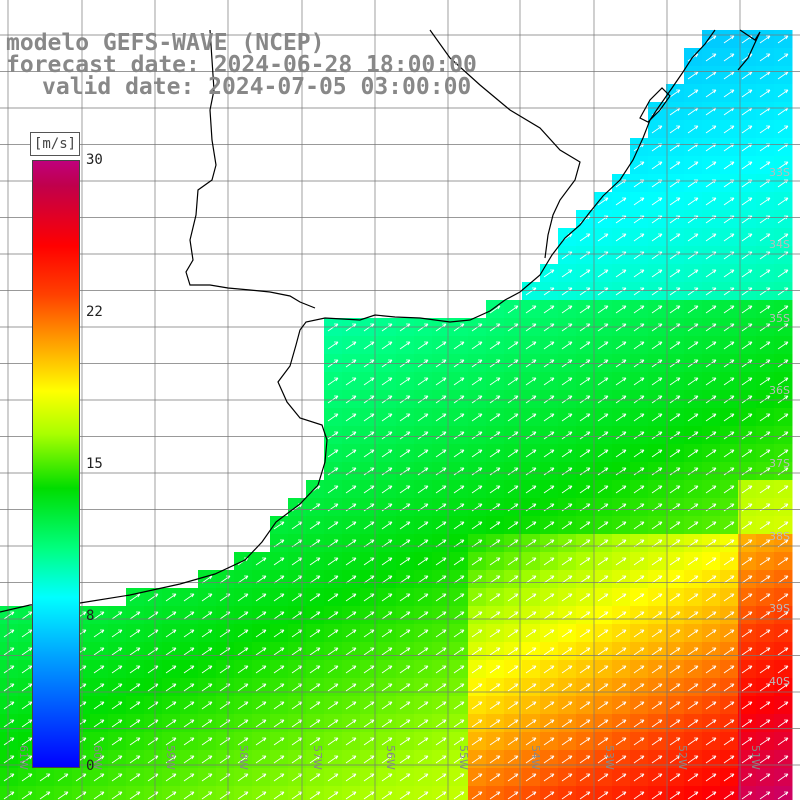 Image resolution: width=800 pixels, height=804 pixels. What do you see at coordinates (755, 757) in the screenshot?
I see `lon-label: 51W` at bounding box center [755, 757].